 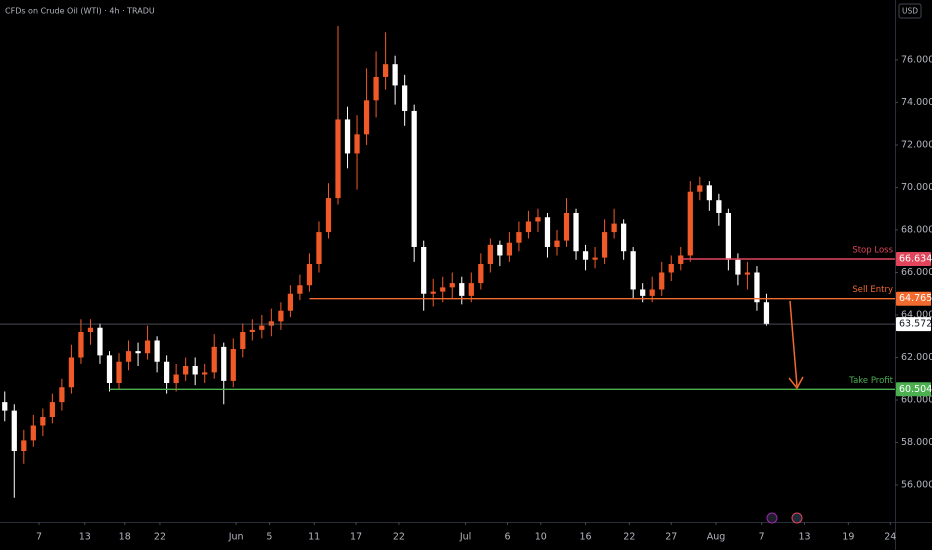 I want to click on y-tick-label: 70.000, so click(x=916, y=187).